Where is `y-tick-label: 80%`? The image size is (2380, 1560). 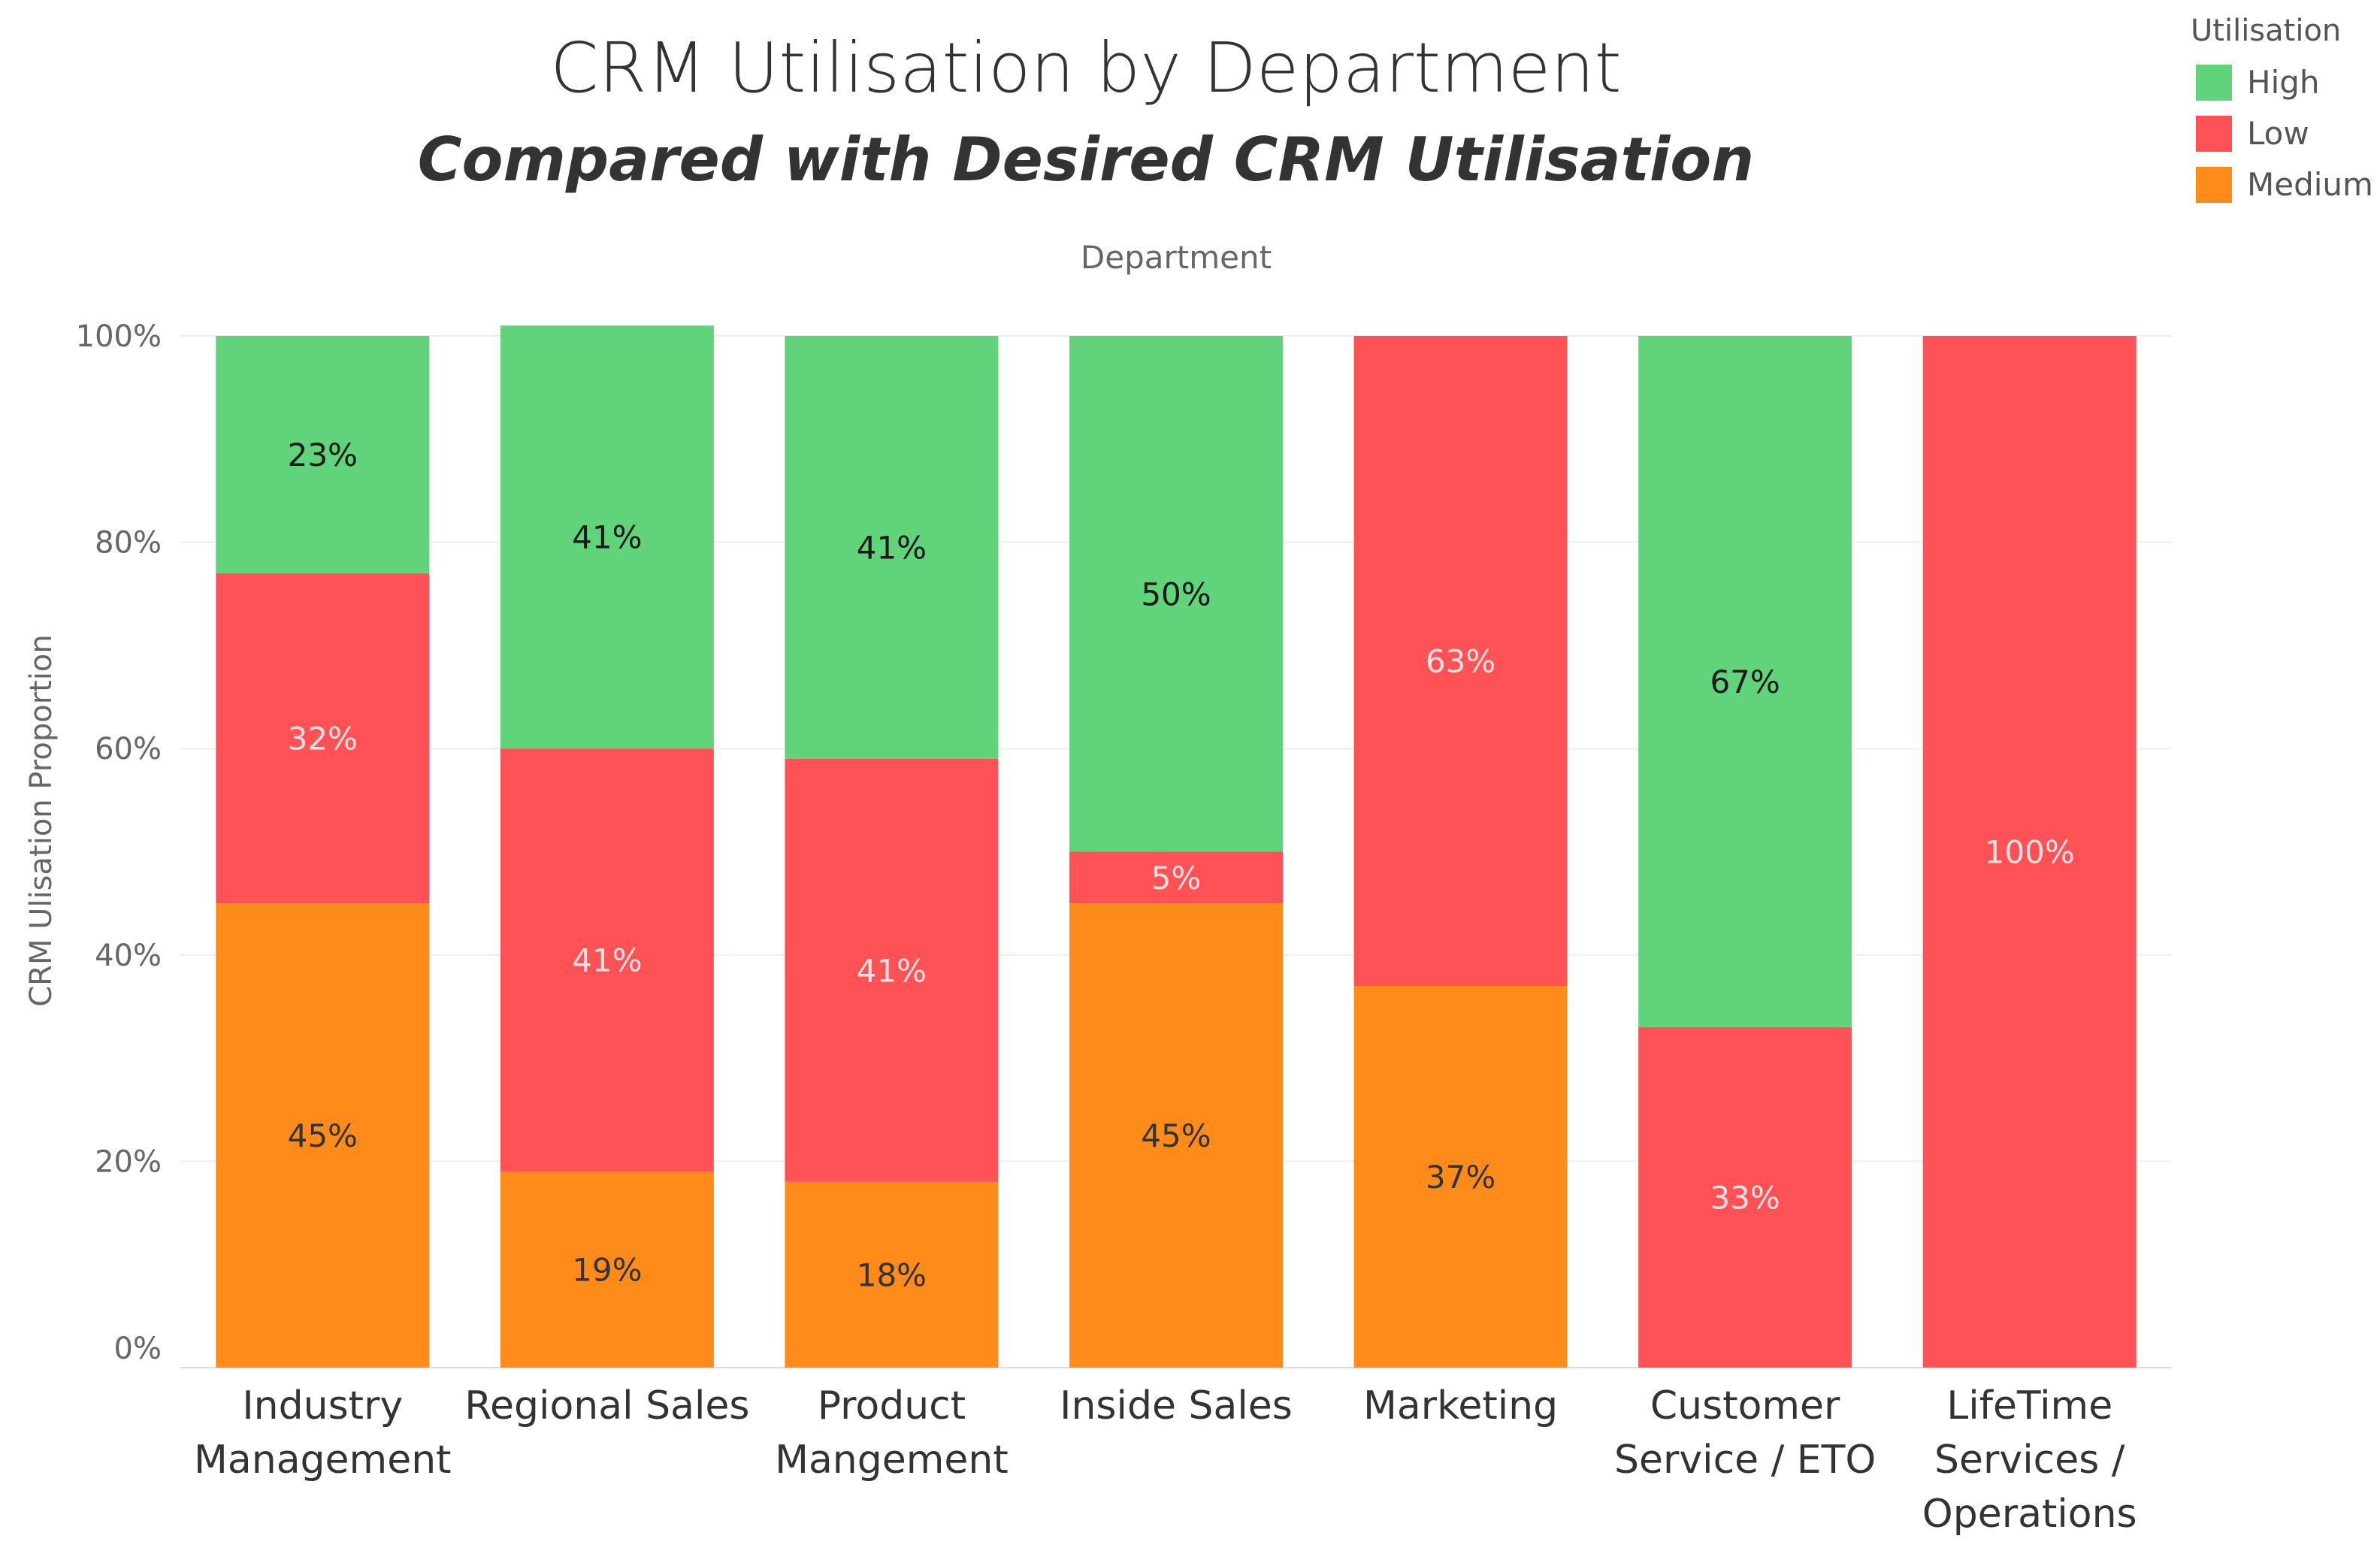
y-tick-label: 80% is located at coordinates (128, 543).